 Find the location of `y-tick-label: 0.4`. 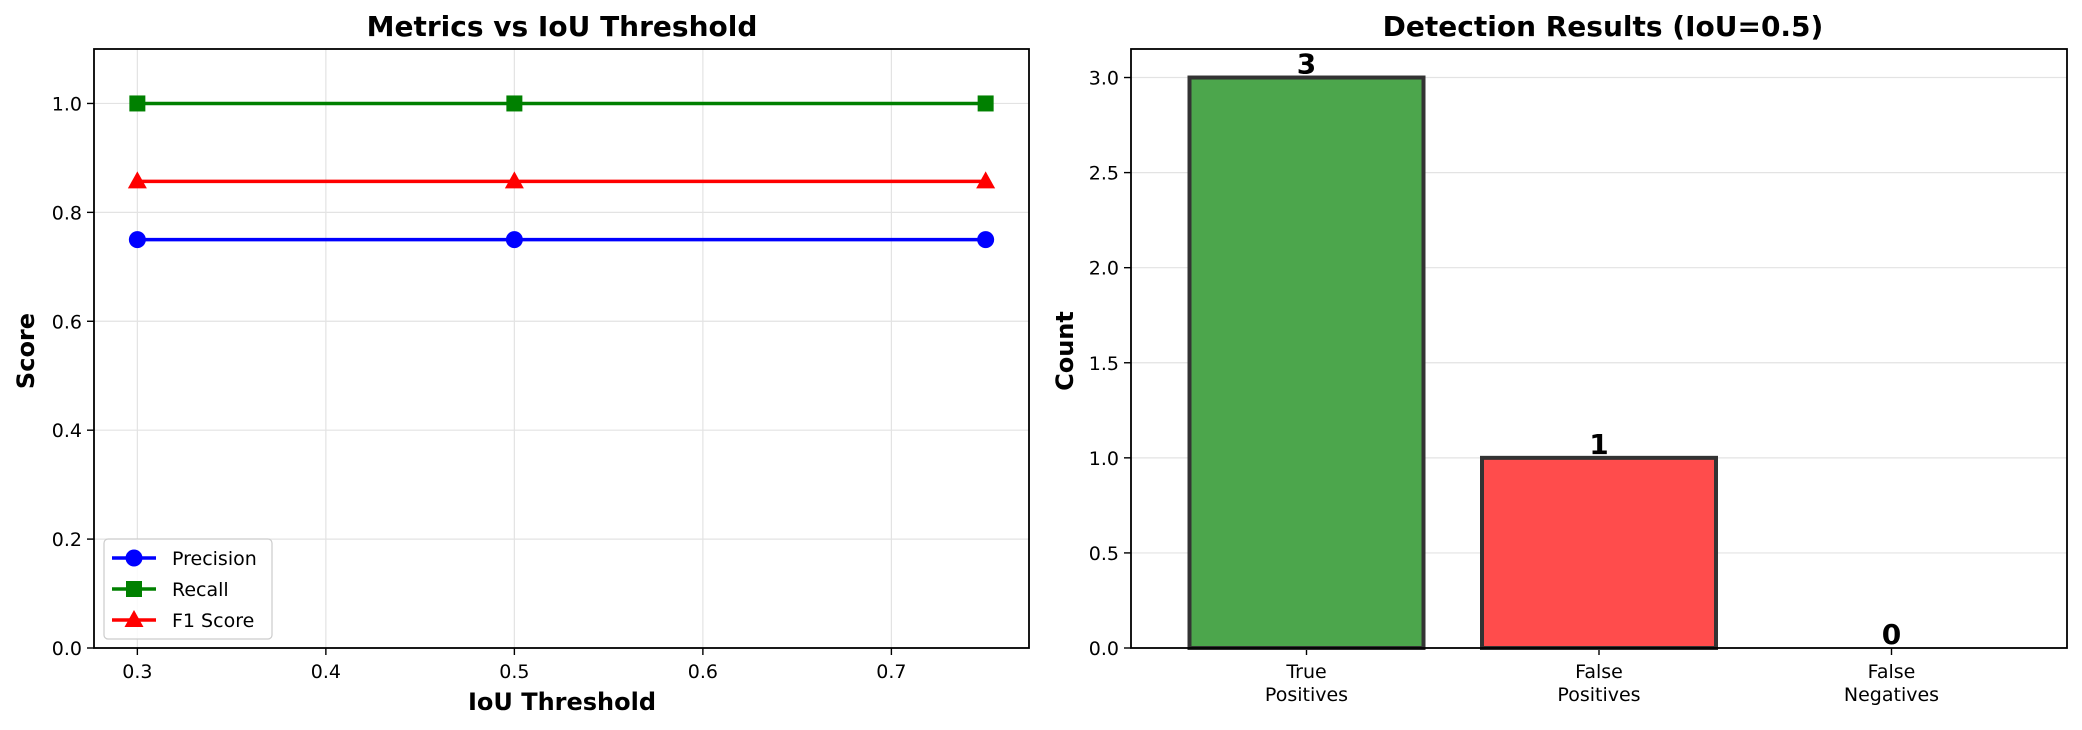

y-tick-label: 0.4 is located at coordinates (67, 431).